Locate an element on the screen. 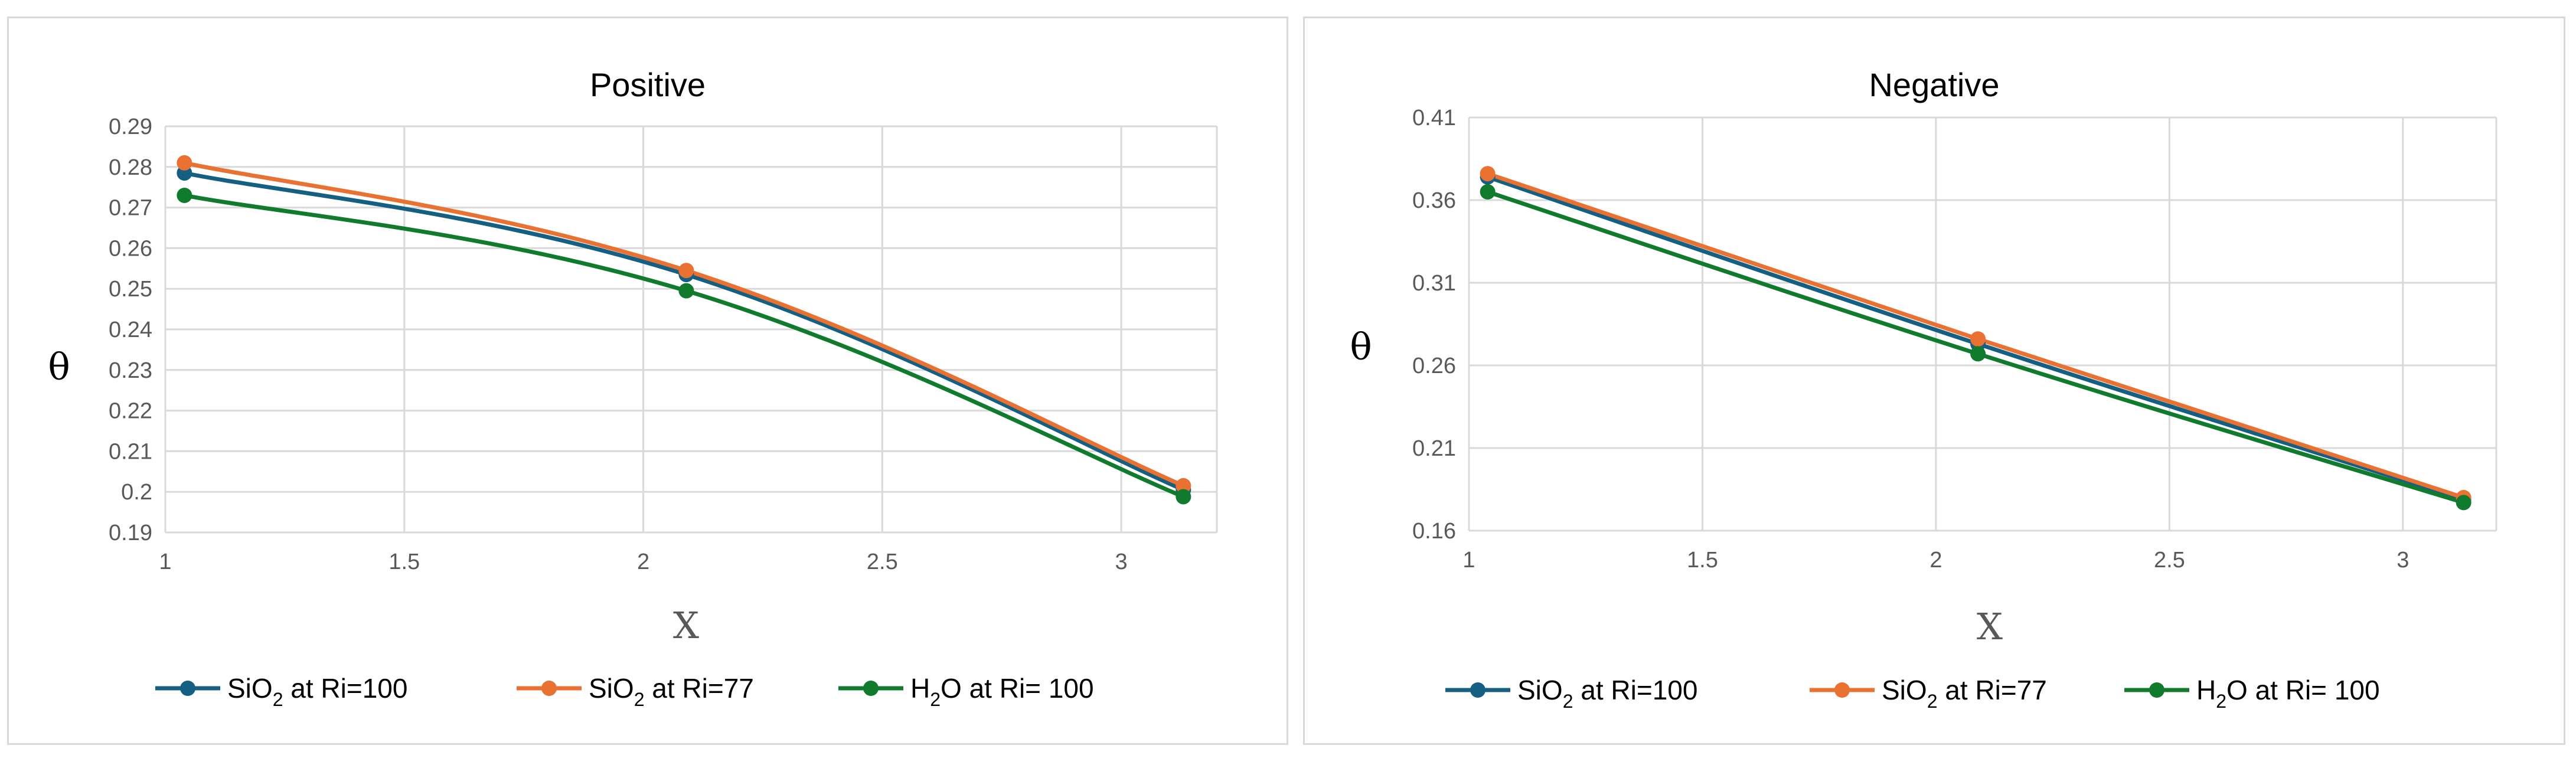 This screenshot has height=765, width=2576. y-tick-label: 0.27 is located at coordinates (130, 208).